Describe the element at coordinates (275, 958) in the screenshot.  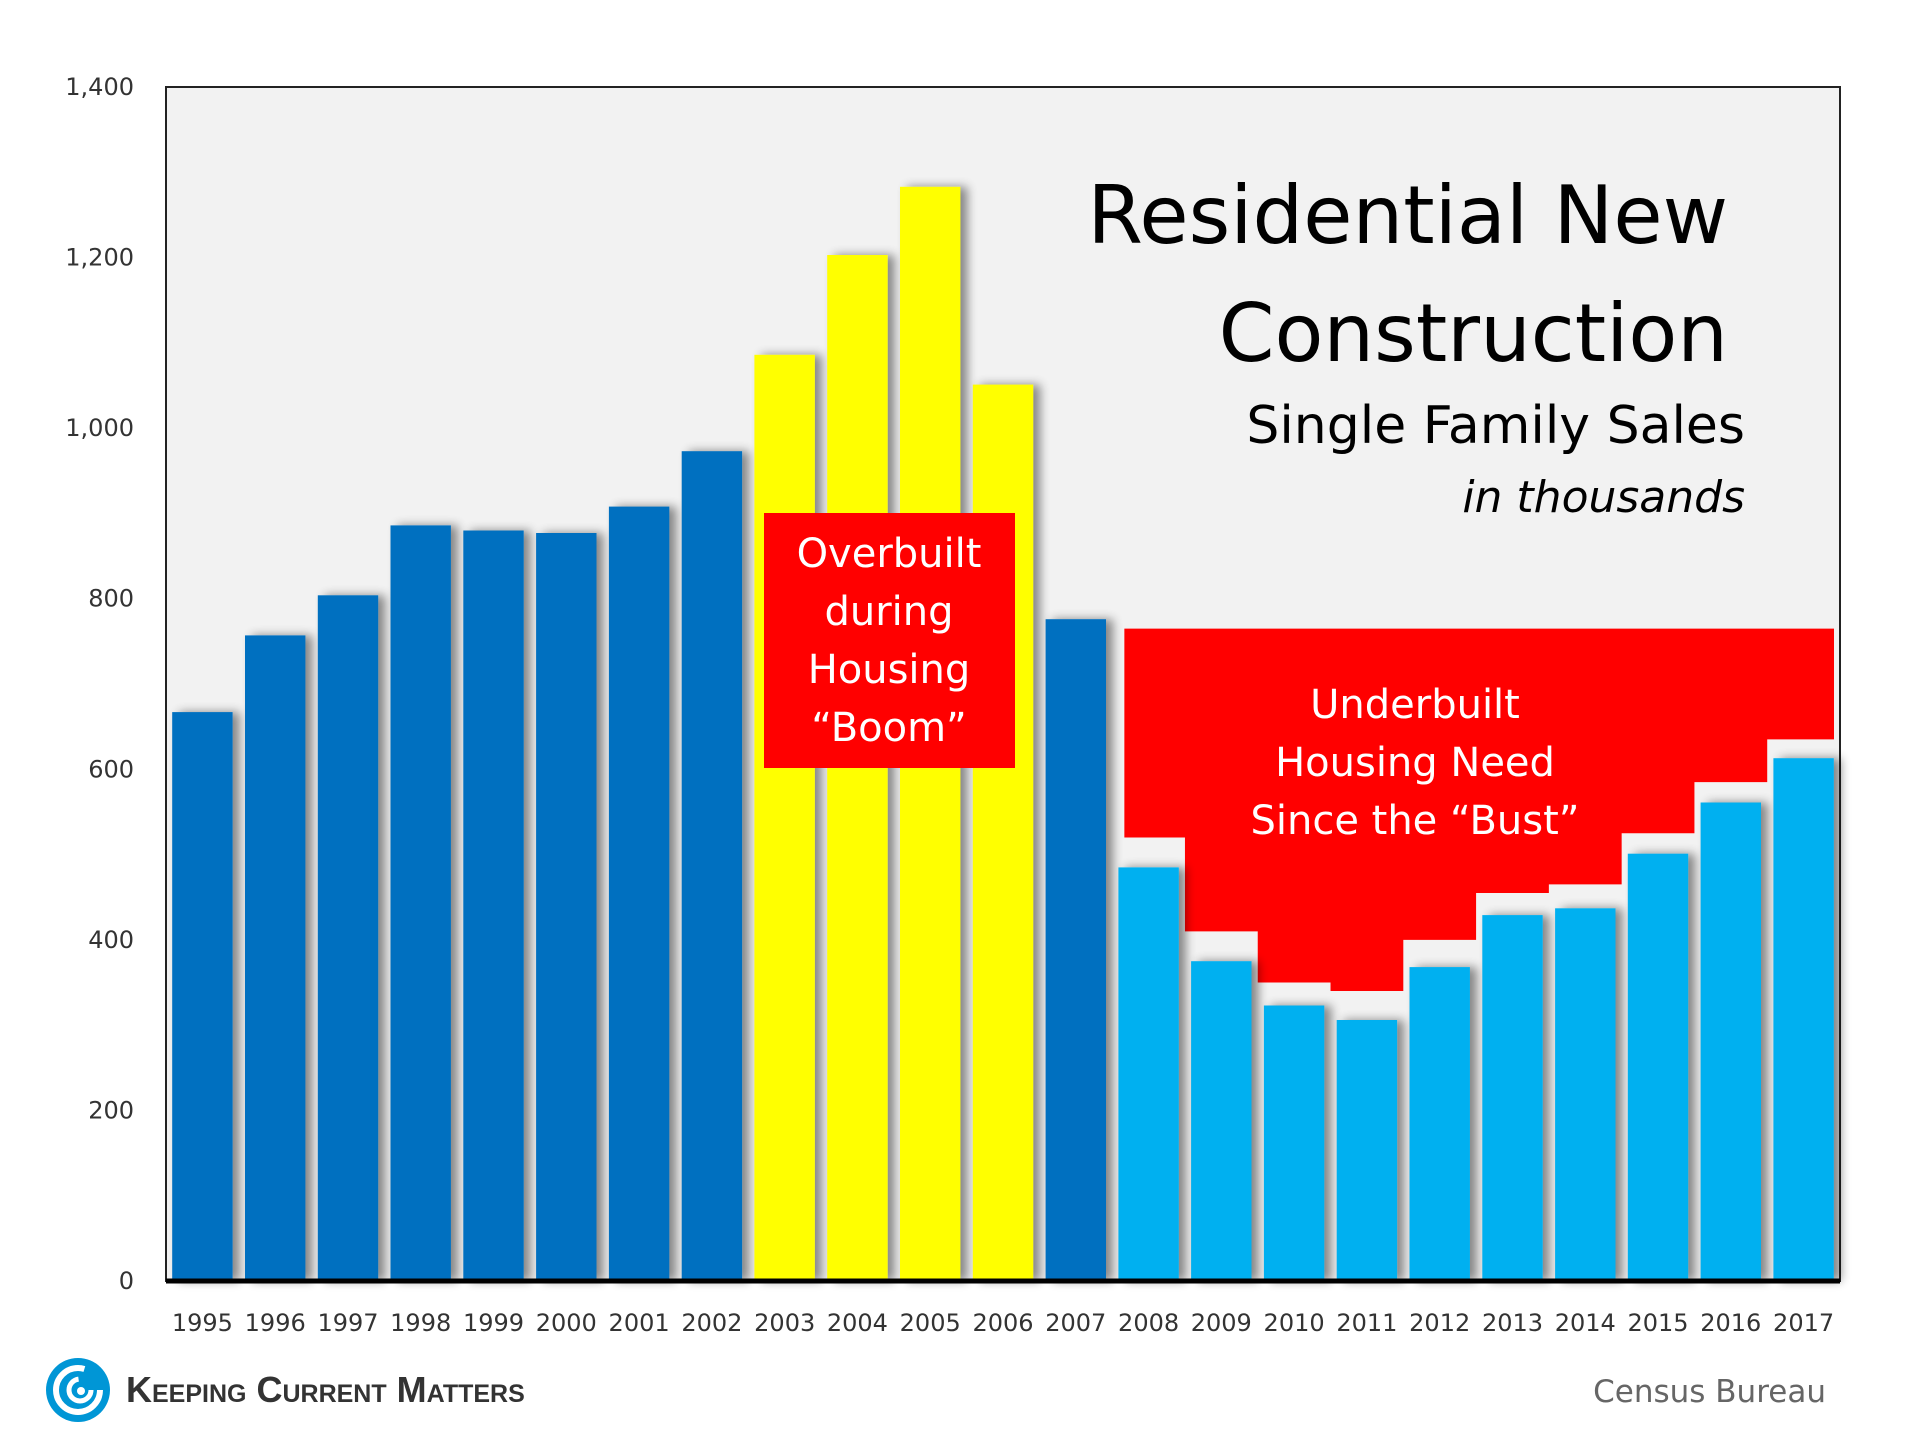
I see `bar-1996` at that location.